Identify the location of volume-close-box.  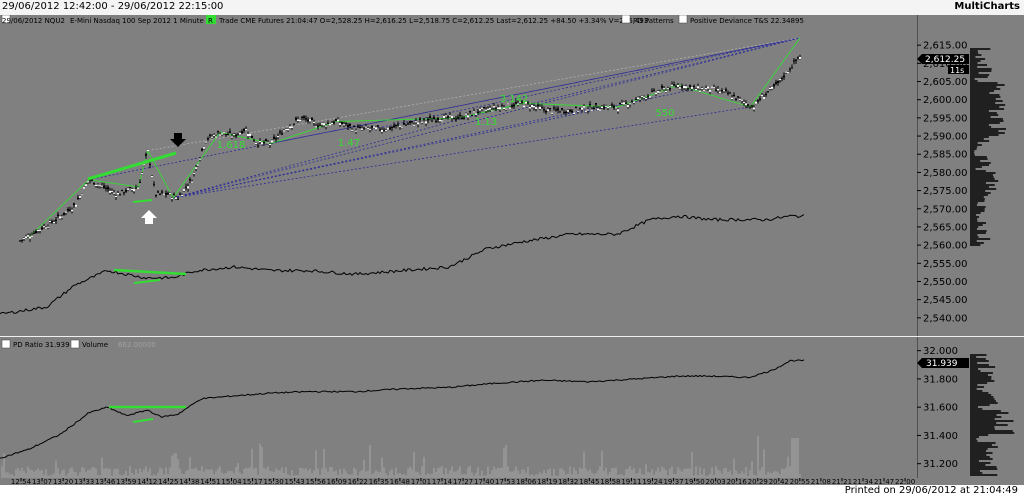
(75, 344).